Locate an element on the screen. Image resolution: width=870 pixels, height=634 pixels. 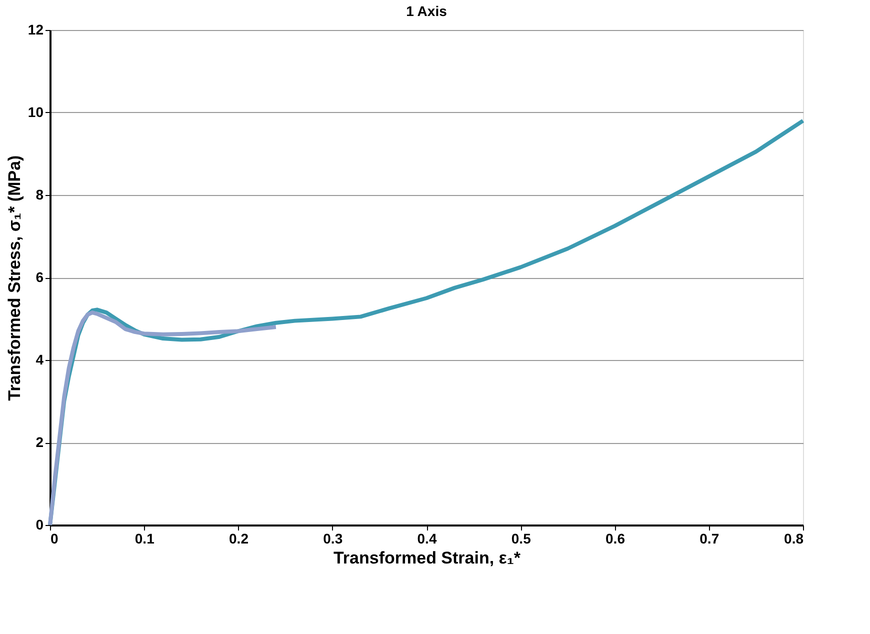
y-tick-label: 12 is located at coordinates (36, 30).